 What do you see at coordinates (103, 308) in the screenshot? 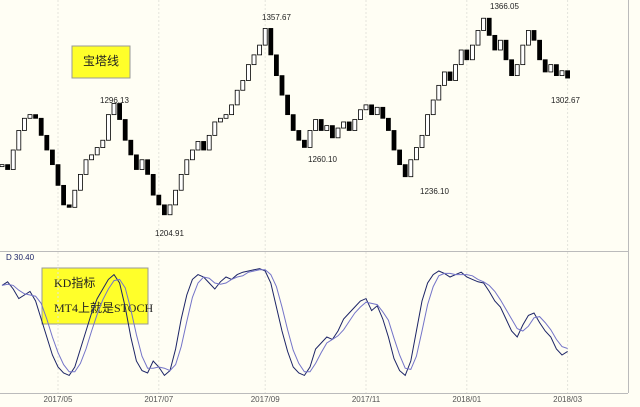
I see `callout: MT4上就是STOCH` at bounding box center [103, 308].